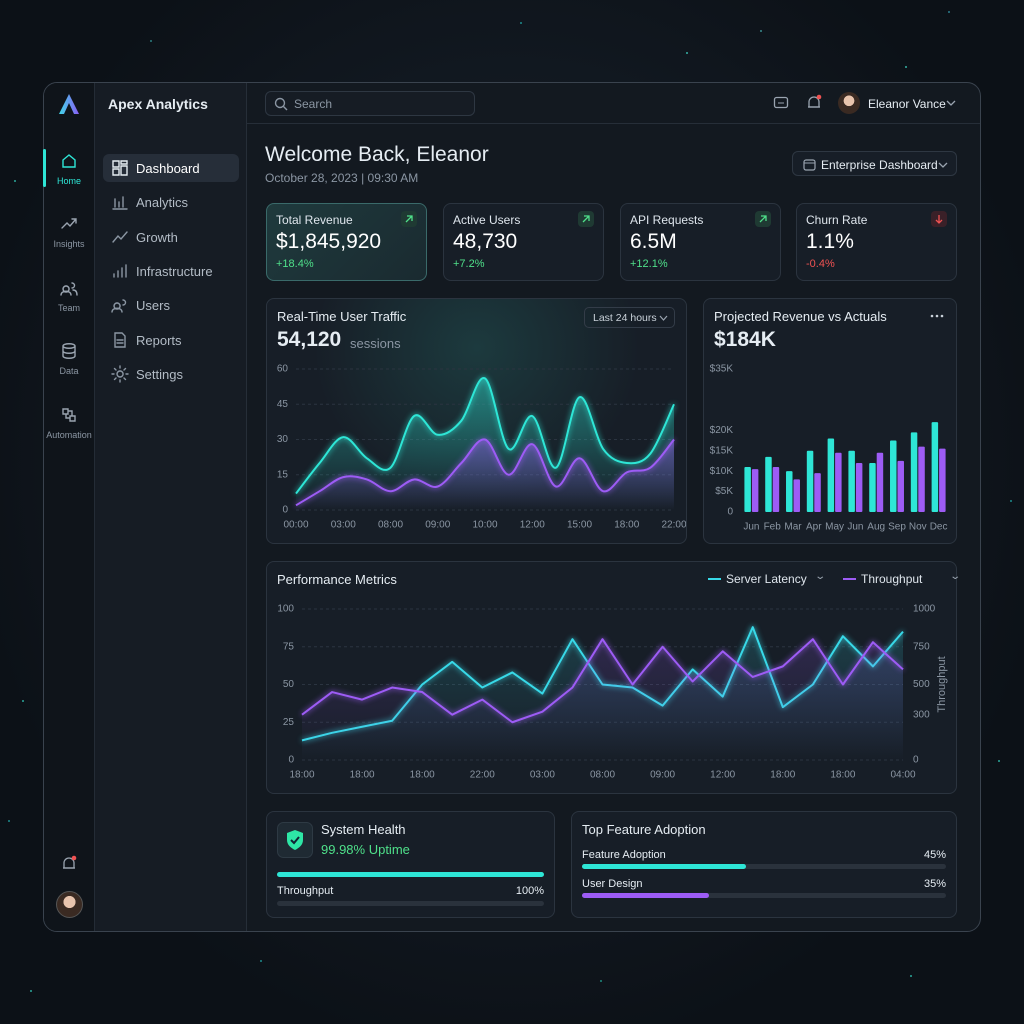  I want to click on tick-label: 75, so click(289, 646).